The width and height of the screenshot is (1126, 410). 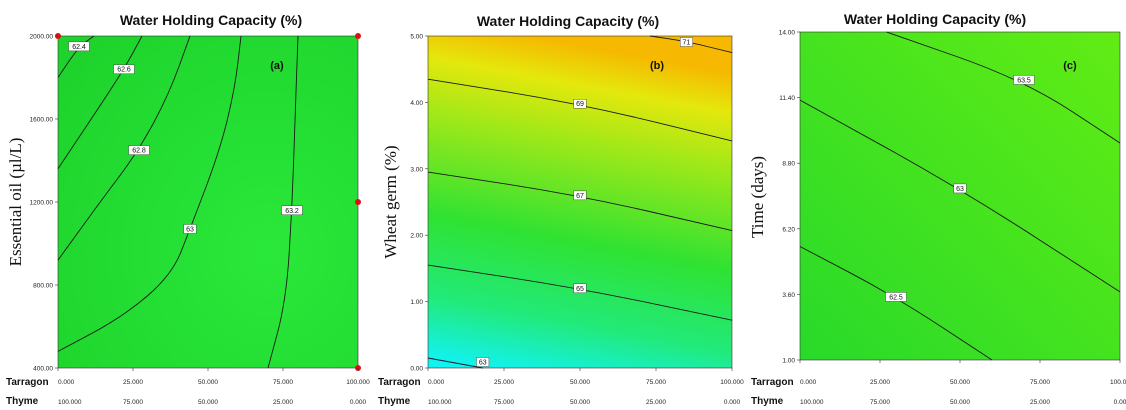 I want to click on panel-c-label: (c), so click(x=1070, y=66).